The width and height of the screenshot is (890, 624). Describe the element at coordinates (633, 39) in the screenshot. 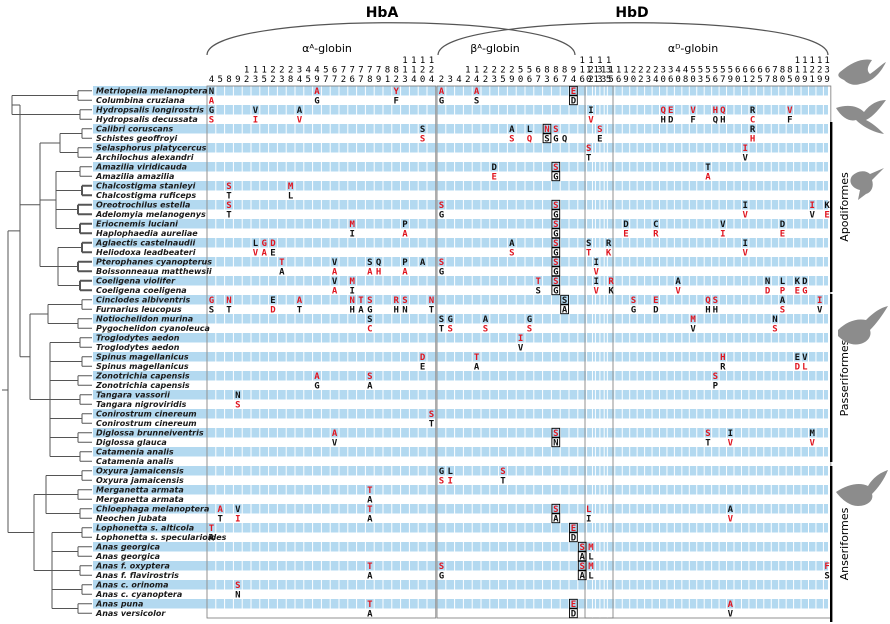

I see `hbd-arc` at that location.